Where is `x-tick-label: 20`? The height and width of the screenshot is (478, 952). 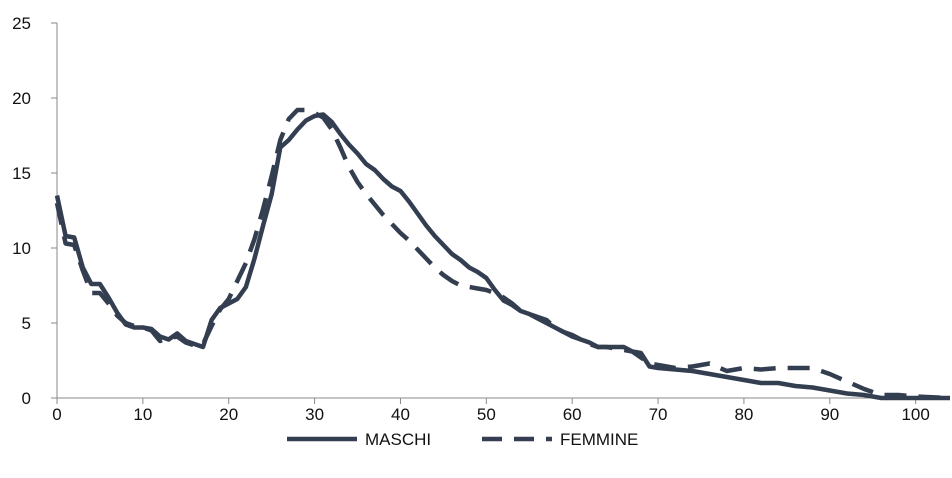
x-tick-label: 20 is located at coordinates (228, 414).